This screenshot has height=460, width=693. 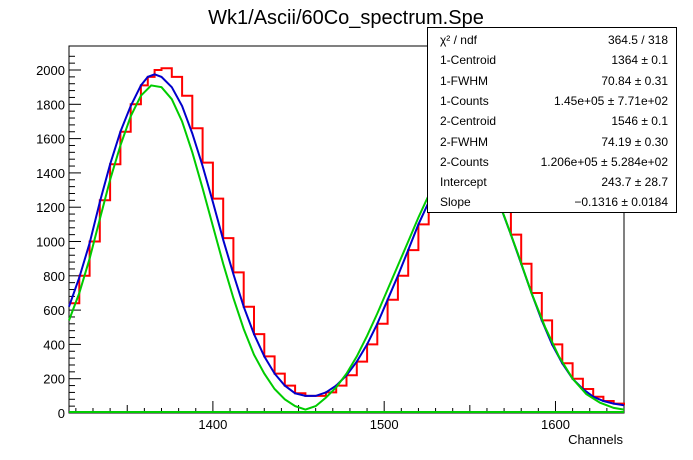 What do you see at coordinates (634, 182) in the screenshot?
I see `stats-value: 243.7 ± 28.7` at bounding box center [634, 182].